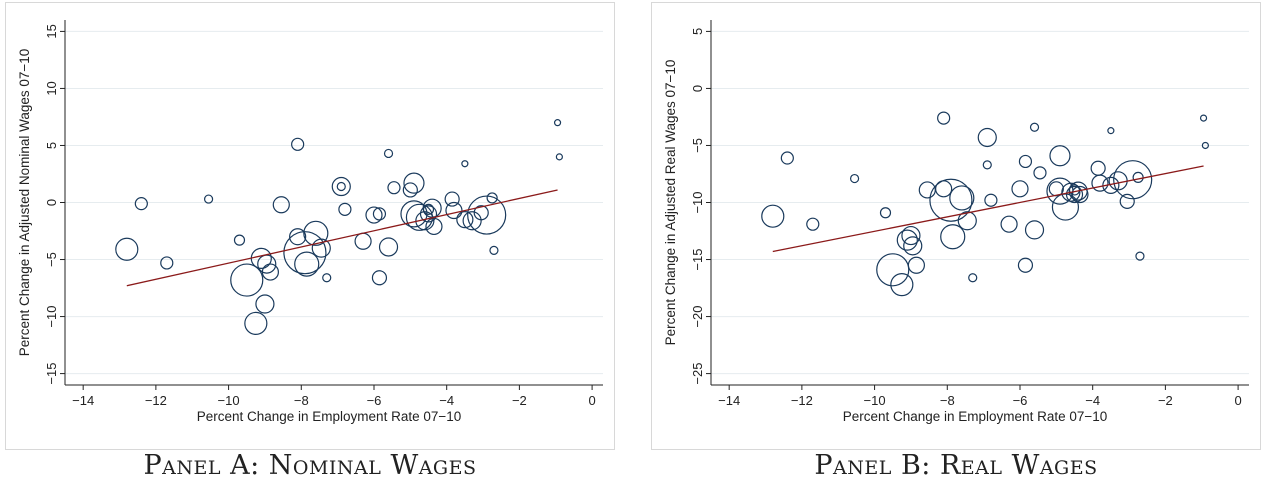  Describe the element at coordinates (956, 465) in the screenshot. I see `panel-b-caption: Panel B: Real Wages` at that location.